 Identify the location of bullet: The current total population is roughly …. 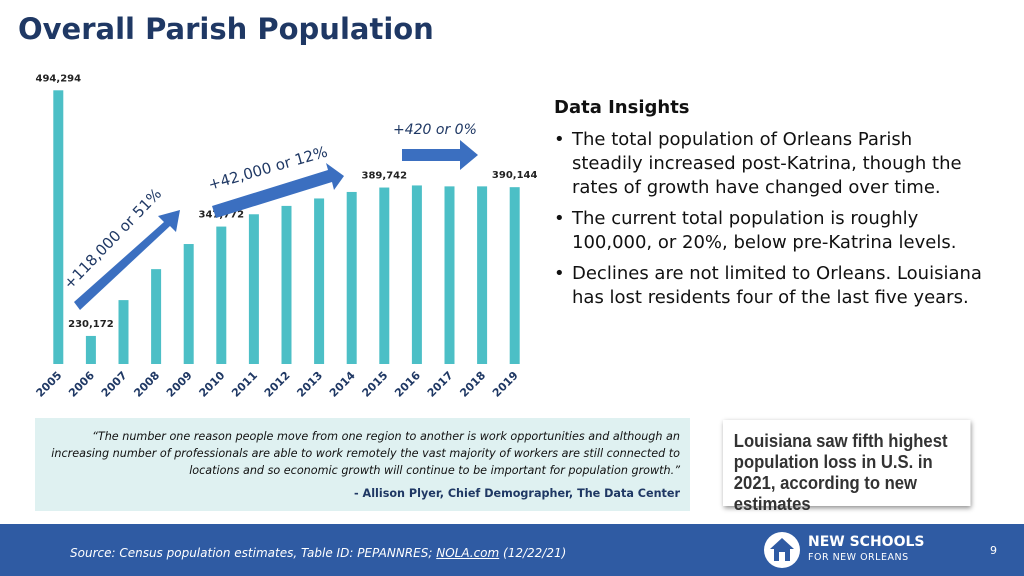
(769, 231).